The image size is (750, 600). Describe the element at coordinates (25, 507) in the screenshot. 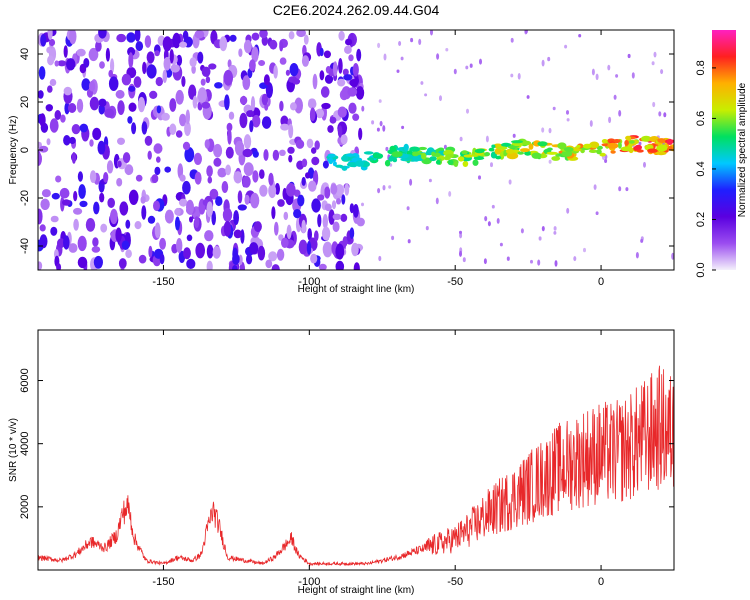

I see `snr-y-tick-label: 2000` at that location.